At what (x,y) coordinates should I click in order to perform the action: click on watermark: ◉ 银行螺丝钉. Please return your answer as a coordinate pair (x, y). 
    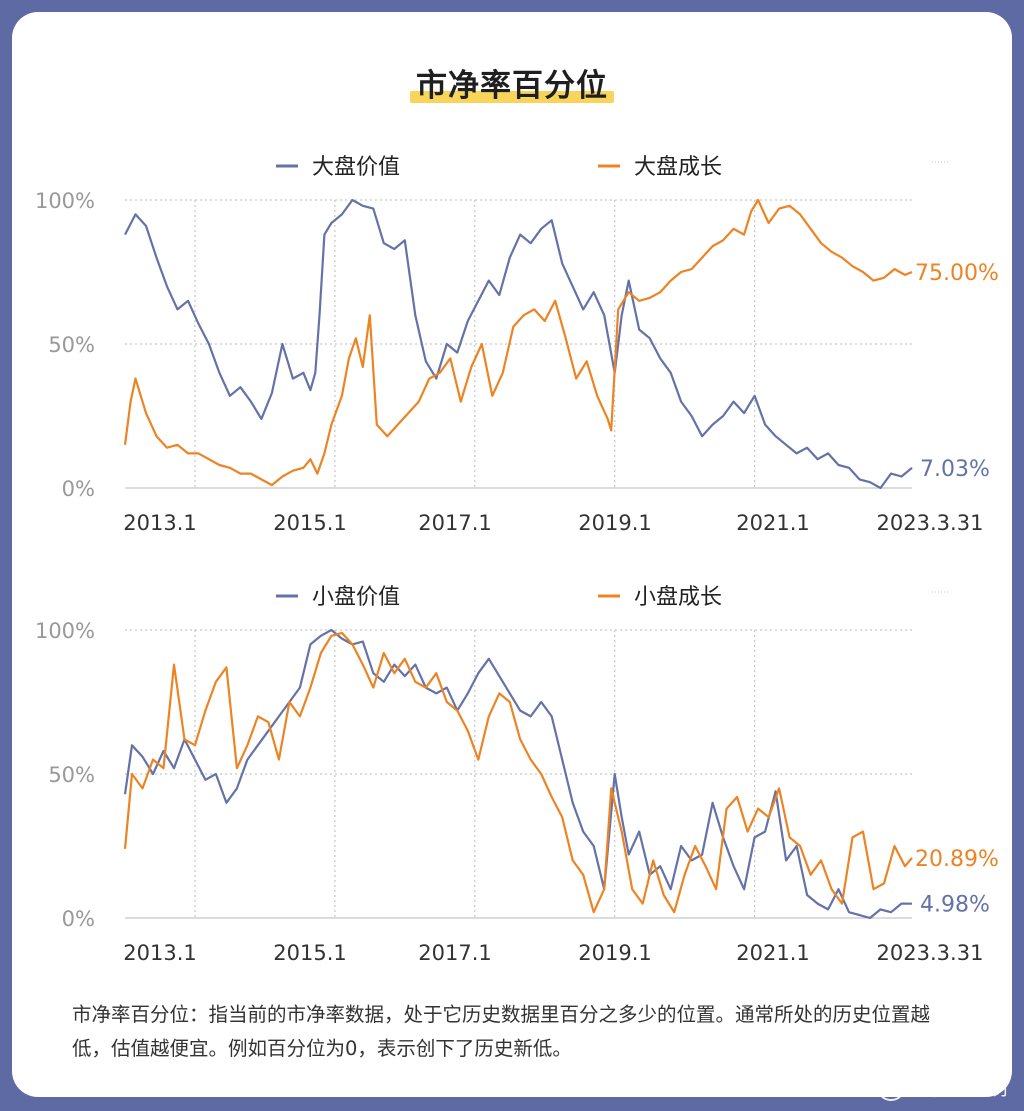
    Looking at the image, I should click on (944, 1086).